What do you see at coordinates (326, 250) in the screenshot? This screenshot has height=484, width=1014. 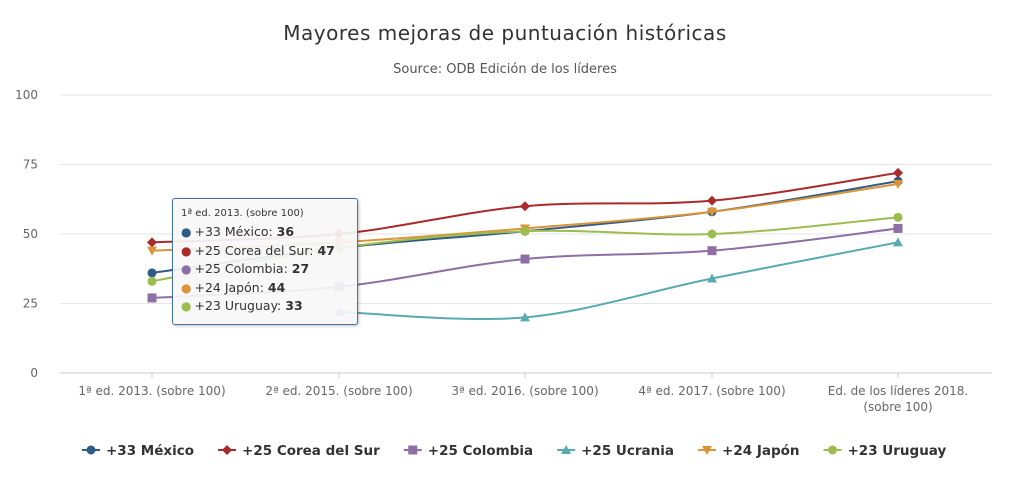 I see `tooltip-value: 47` at bounding box center [326, 250].